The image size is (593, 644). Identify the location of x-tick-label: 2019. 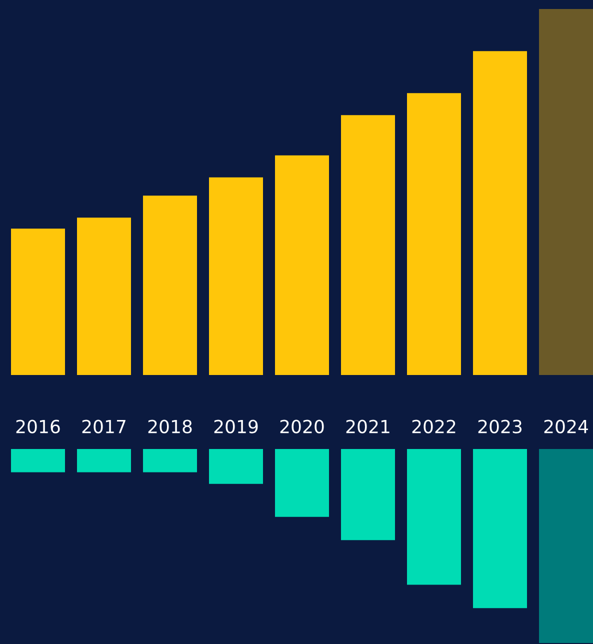
(236, 427).